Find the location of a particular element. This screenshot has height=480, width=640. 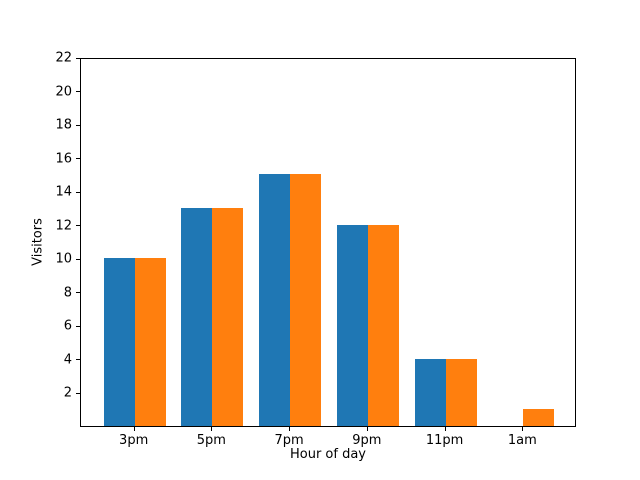

x-tick-label: 9pm is located at coordinates (367, 440).